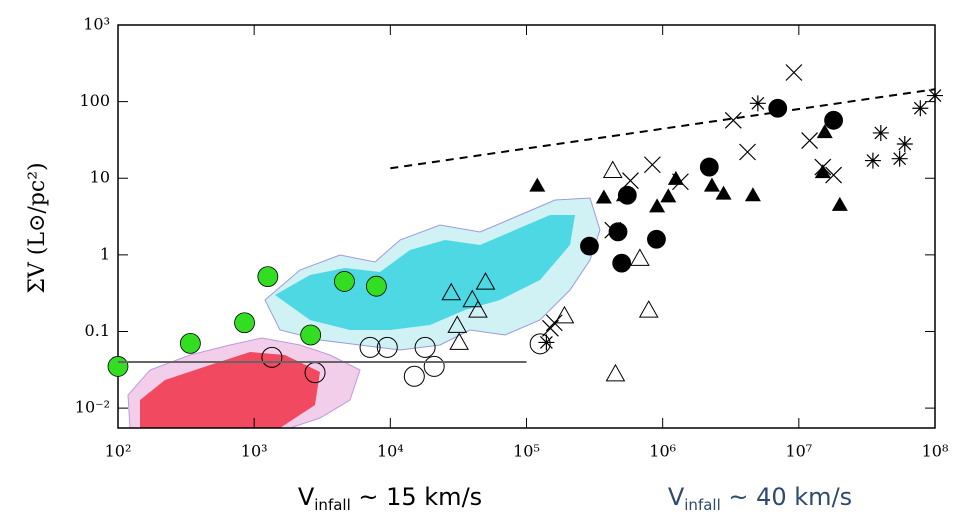 Image resolution: width=953 pixels, height=518 pixels. Describe the element at coordinates (662, 451) in the screenshot. I see `x-tick-label: 10⁶` at that location.